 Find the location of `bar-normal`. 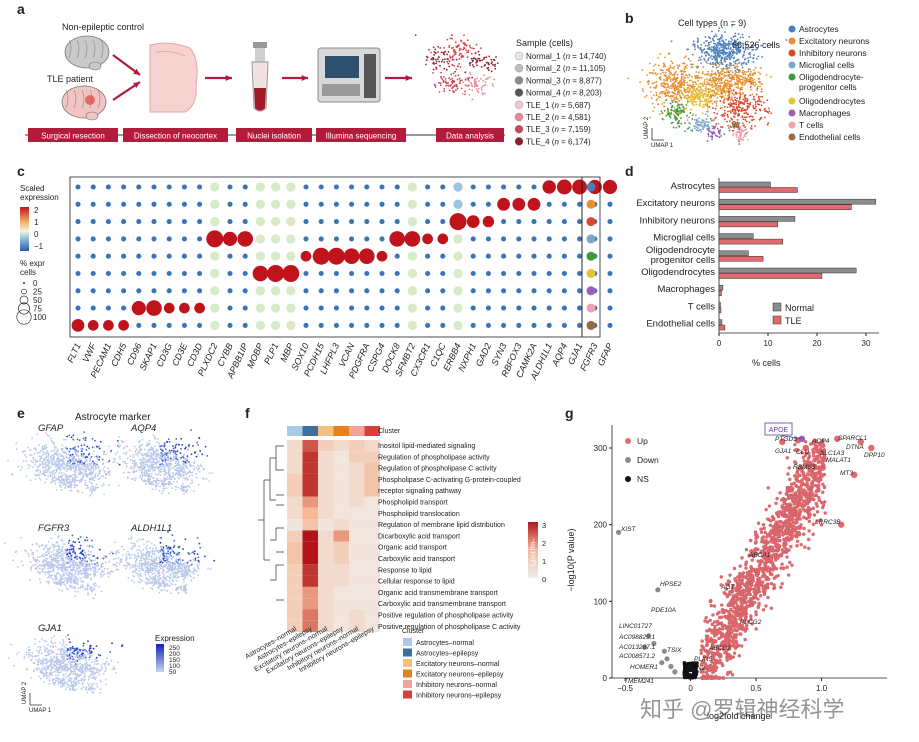

bar-normal is located at coordinates (721, 287).